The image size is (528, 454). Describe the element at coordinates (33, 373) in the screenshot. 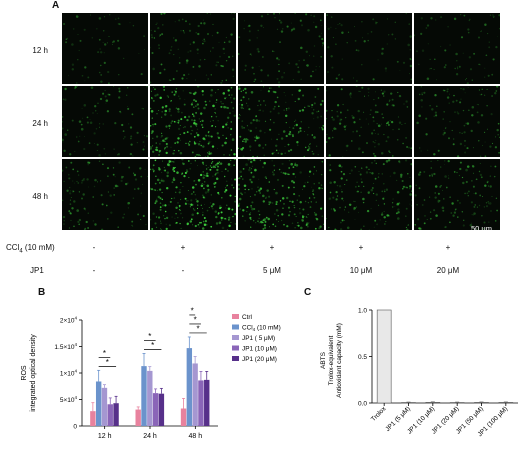

I see `y-axis-title-line2: integrated optical density` at that location.